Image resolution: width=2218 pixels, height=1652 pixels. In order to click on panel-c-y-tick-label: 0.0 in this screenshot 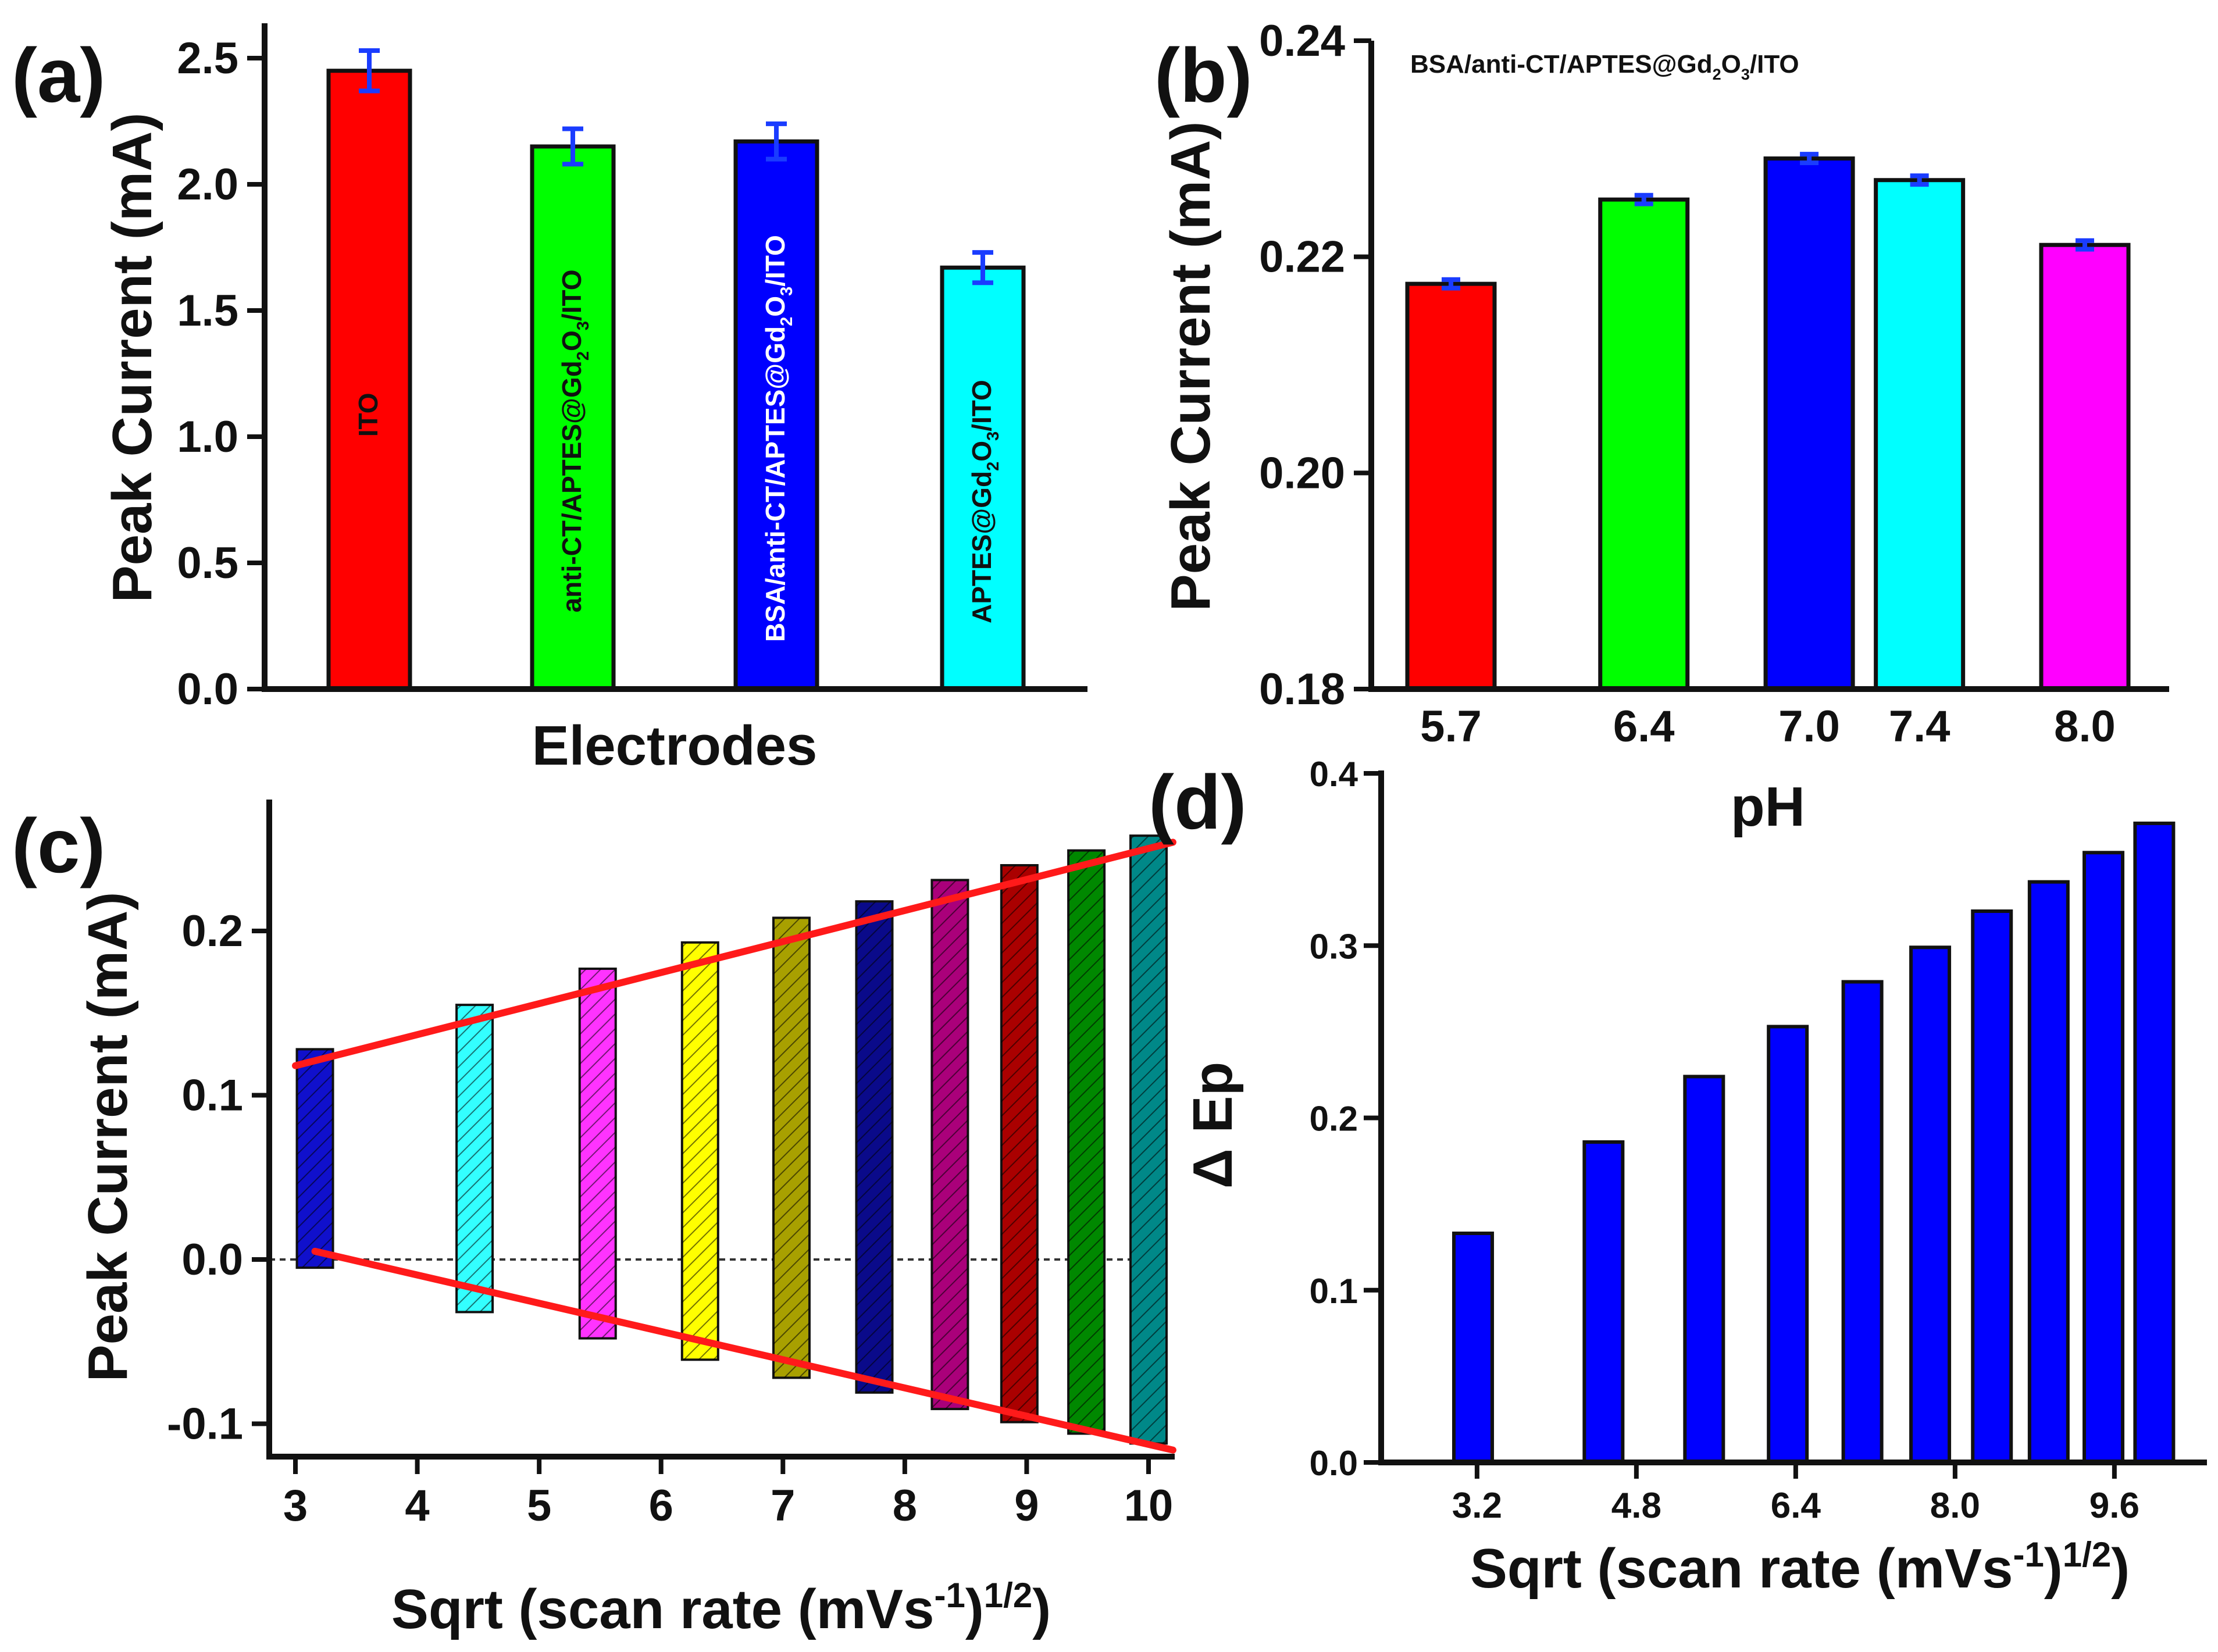, I will do `click(212, 1260)`.